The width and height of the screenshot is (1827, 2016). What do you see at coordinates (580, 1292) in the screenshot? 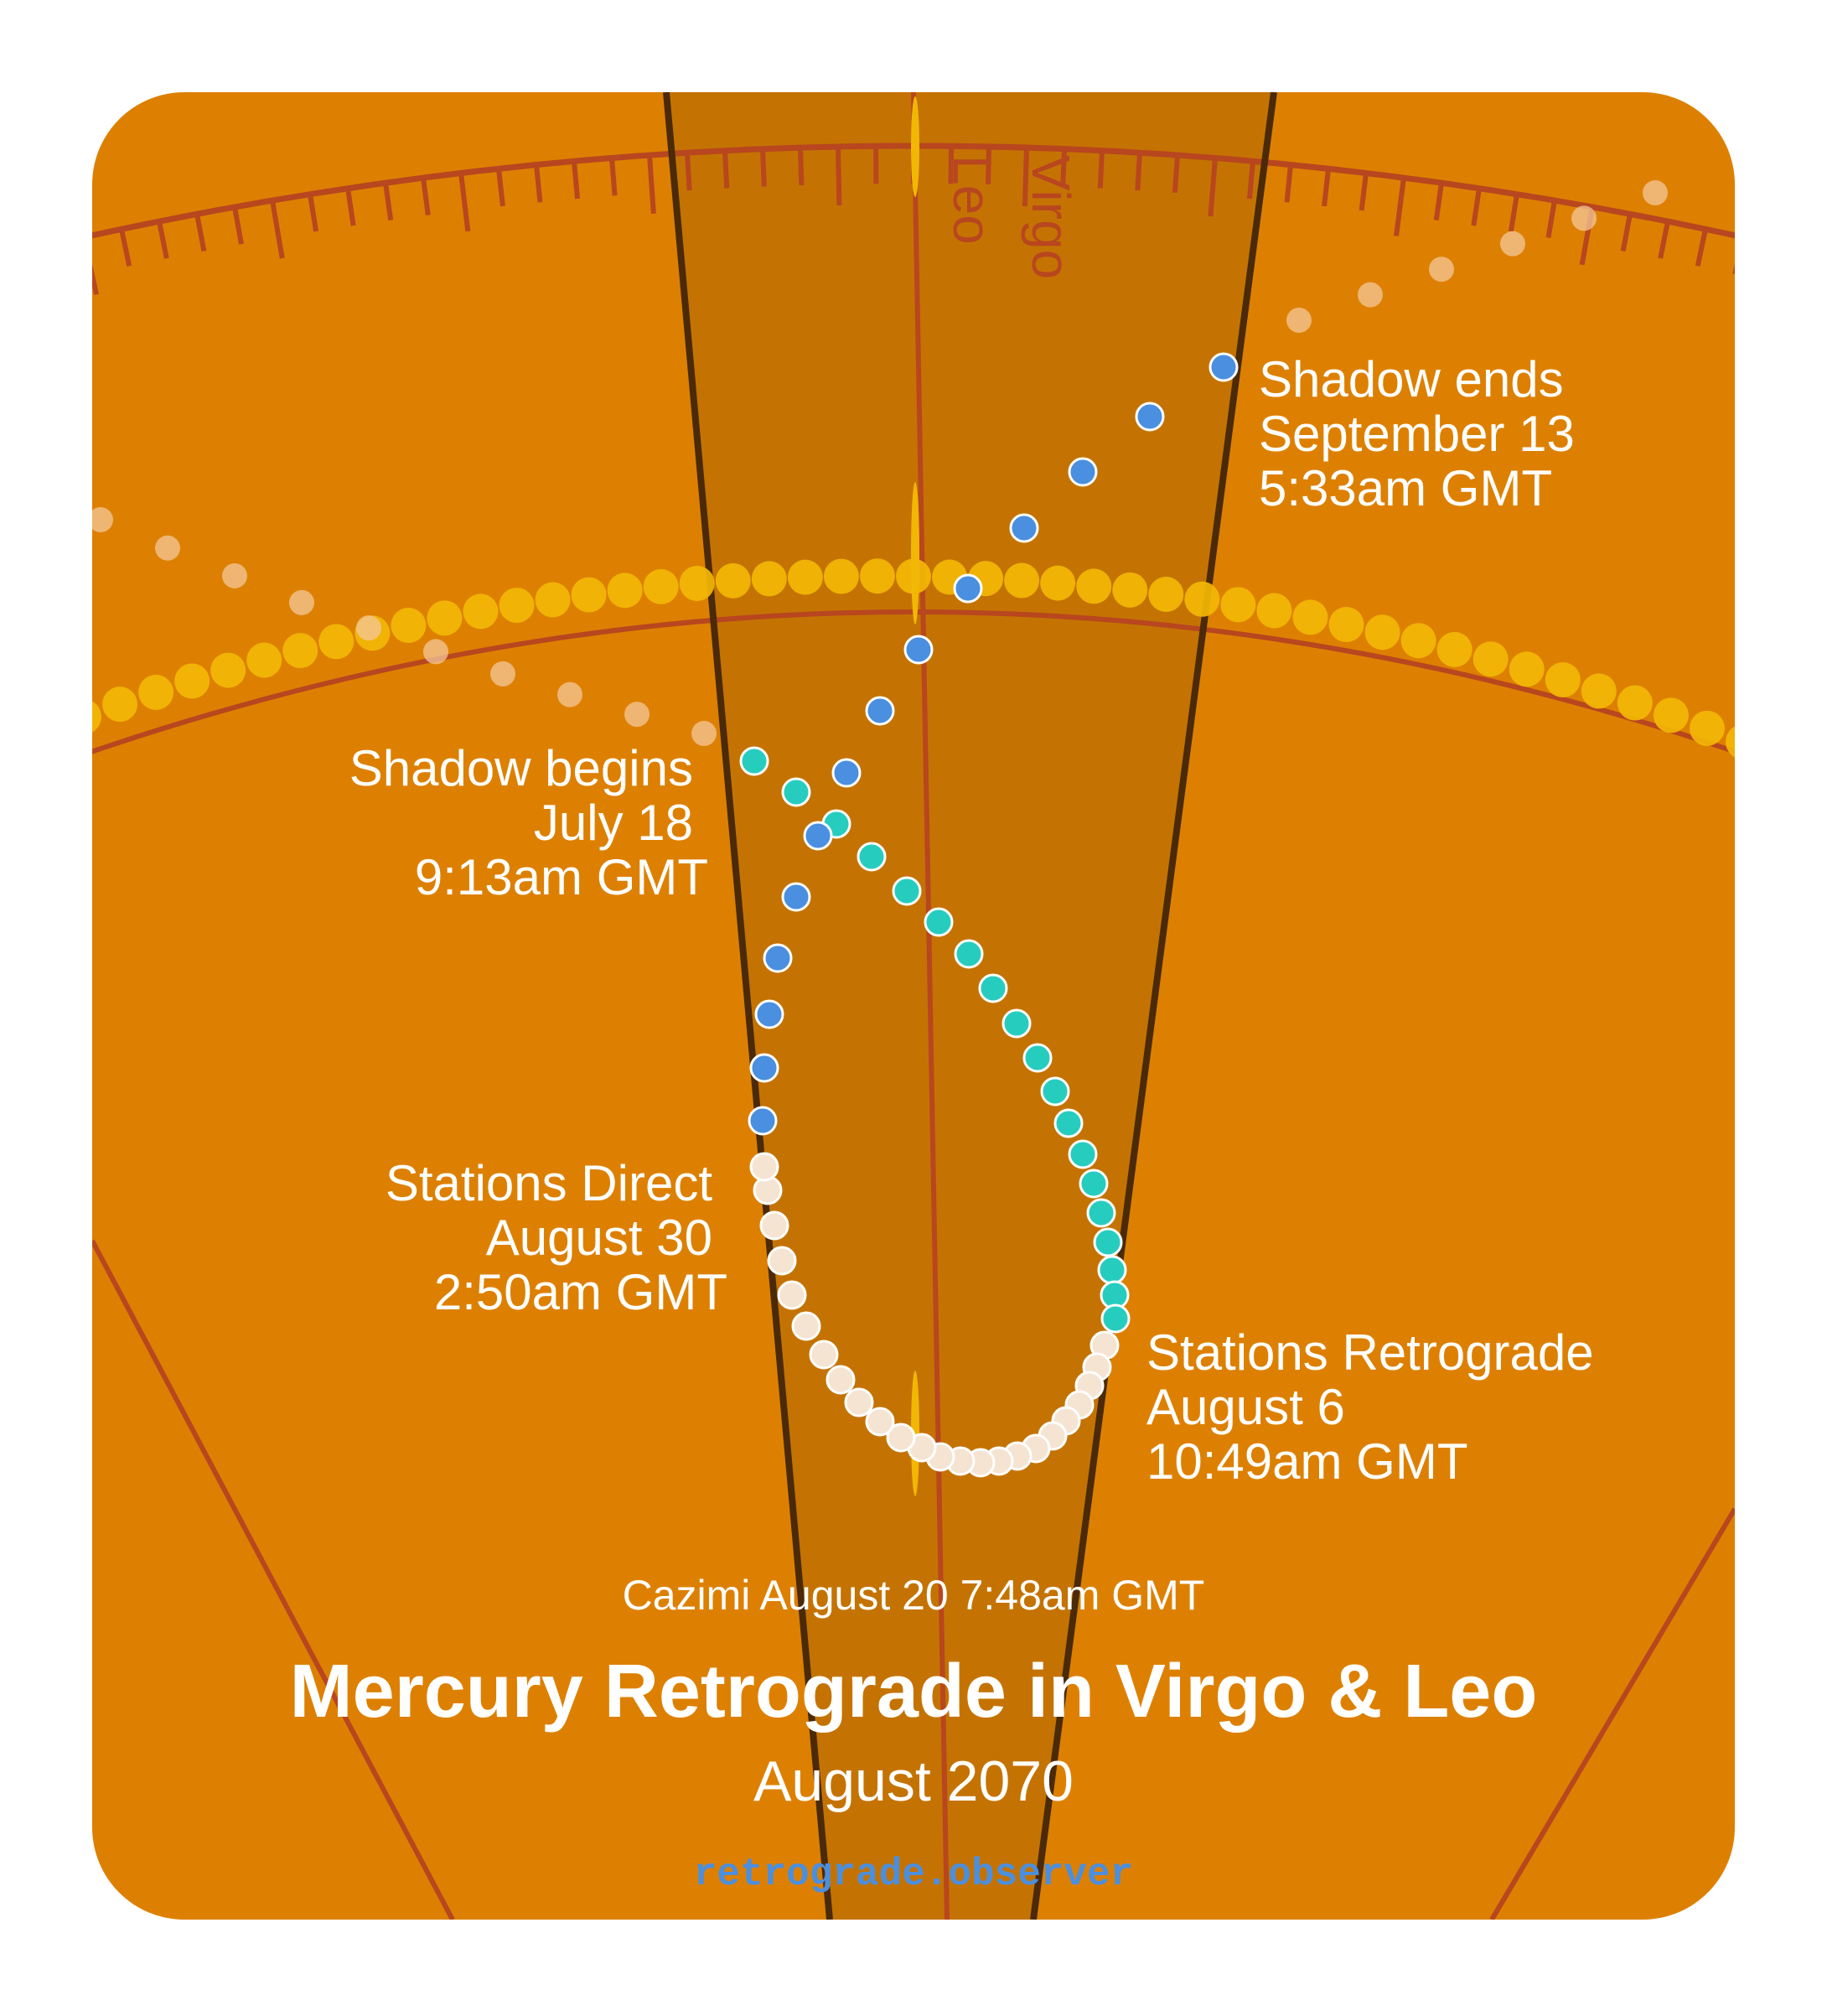
I see `svg-text: 2:50am GMT` at bounding box center [580, 1292].